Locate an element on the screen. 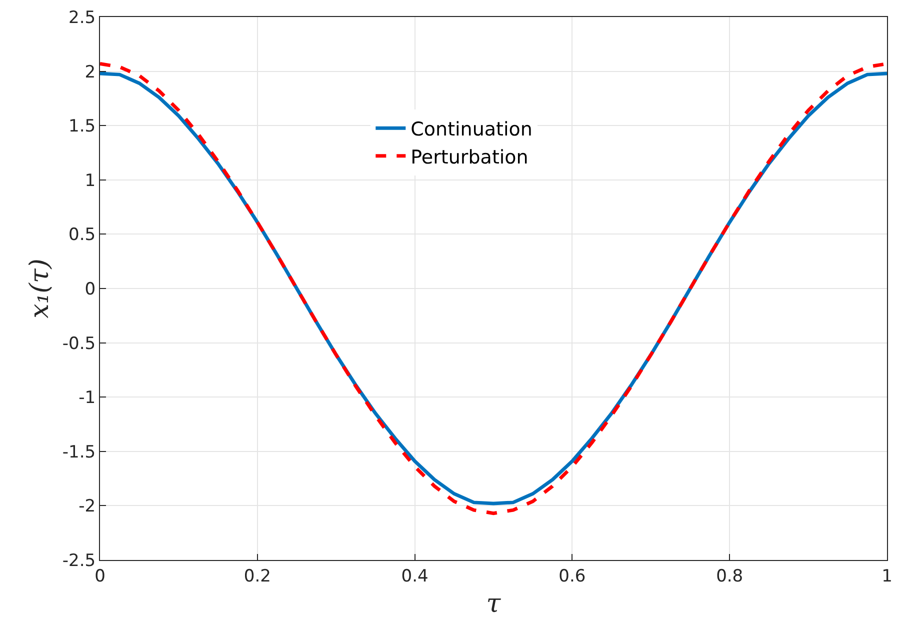 This screenshot has height=640, width=900. y-axis-title: x₁(τ) is located at coordinates (39, 288).